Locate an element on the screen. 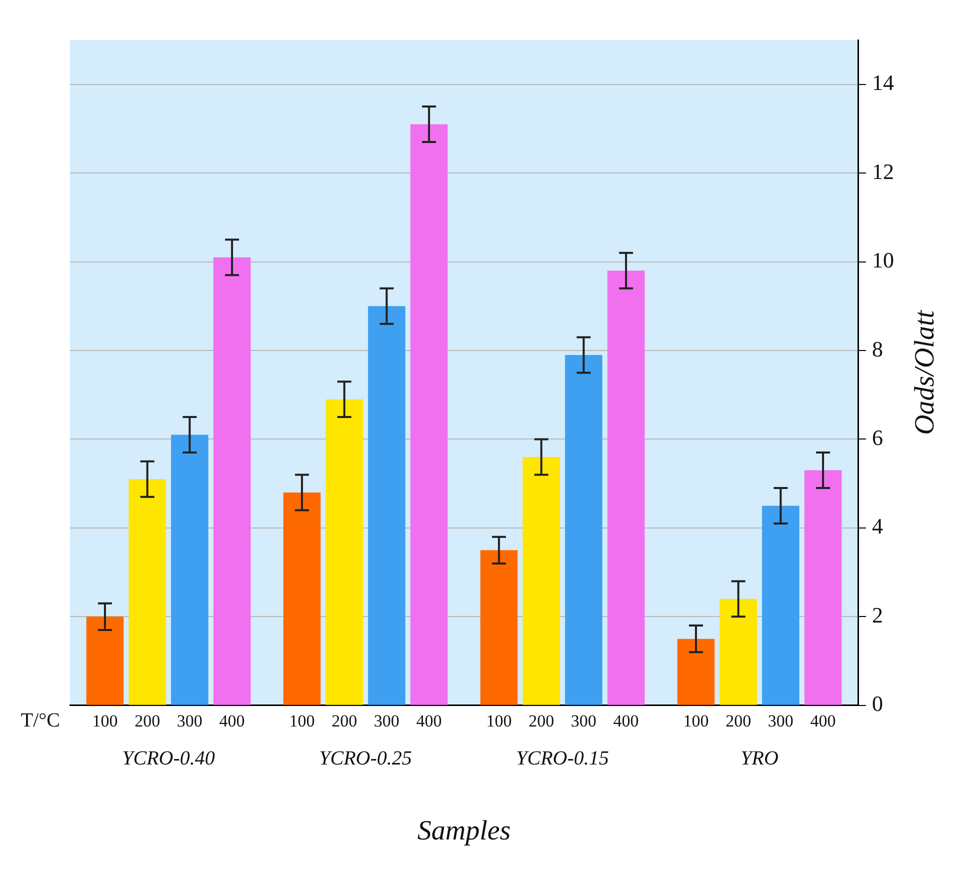 The width and height of the screenshot is (956, 877). series-label: 200 is located at coordinates (147, 720).